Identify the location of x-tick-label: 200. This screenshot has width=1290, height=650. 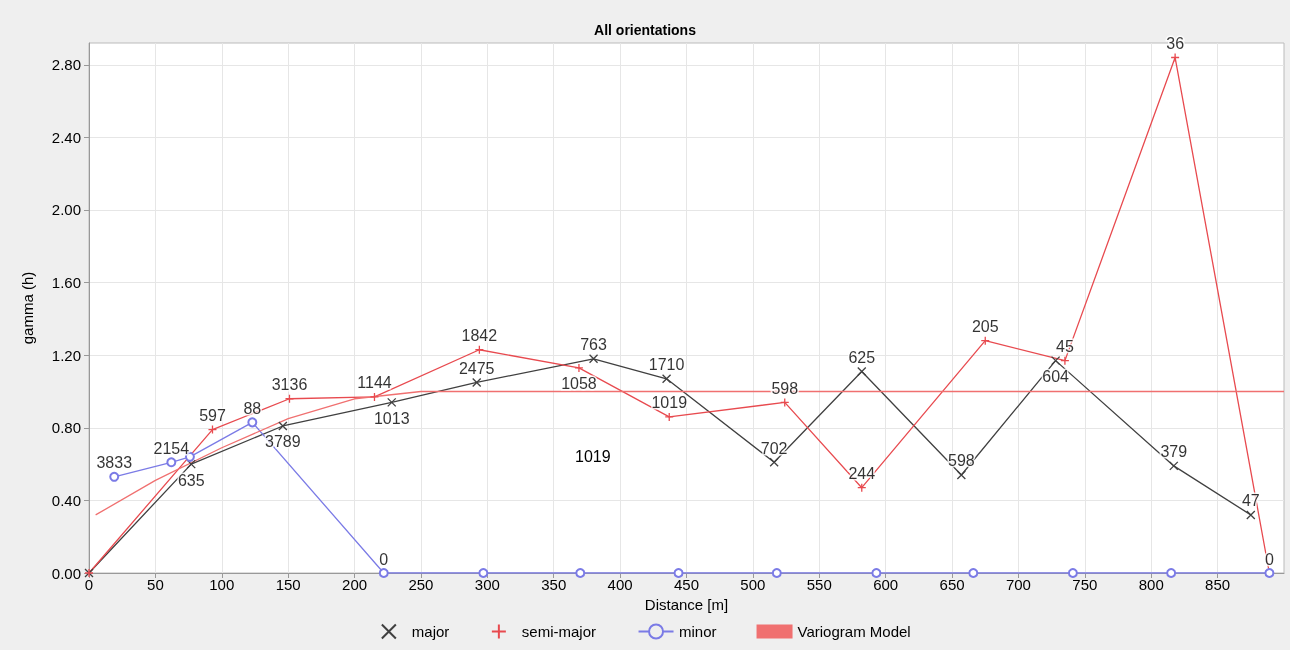
(355, 584).